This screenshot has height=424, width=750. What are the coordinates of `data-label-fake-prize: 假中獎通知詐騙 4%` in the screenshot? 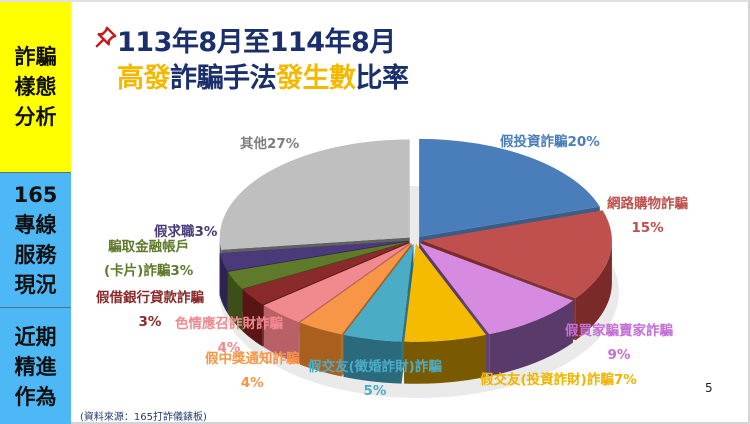 It's located at (252, 371).